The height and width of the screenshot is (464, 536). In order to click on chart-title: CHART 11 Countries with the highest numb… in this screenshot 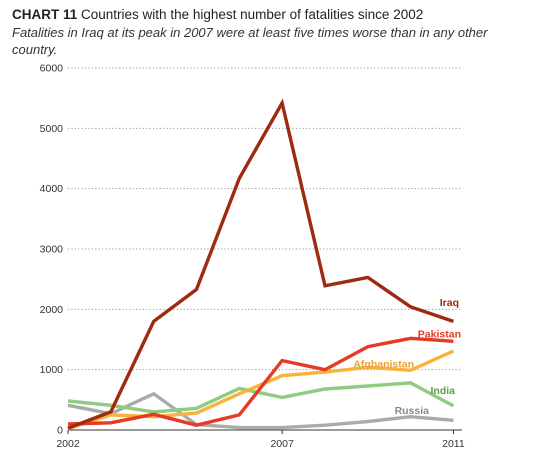, I will do `click(217, 14)`.